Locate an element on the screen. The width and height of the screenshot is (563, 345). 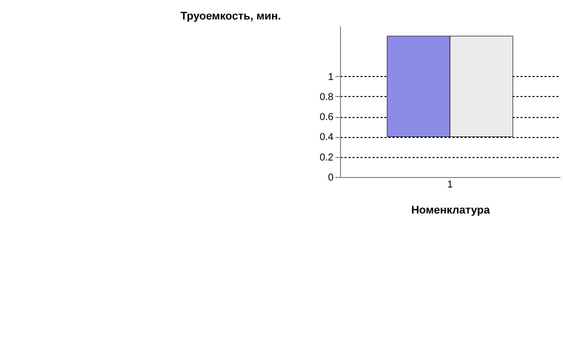
x-axis-title: Номенклатура is located at coordinates (451, 210).